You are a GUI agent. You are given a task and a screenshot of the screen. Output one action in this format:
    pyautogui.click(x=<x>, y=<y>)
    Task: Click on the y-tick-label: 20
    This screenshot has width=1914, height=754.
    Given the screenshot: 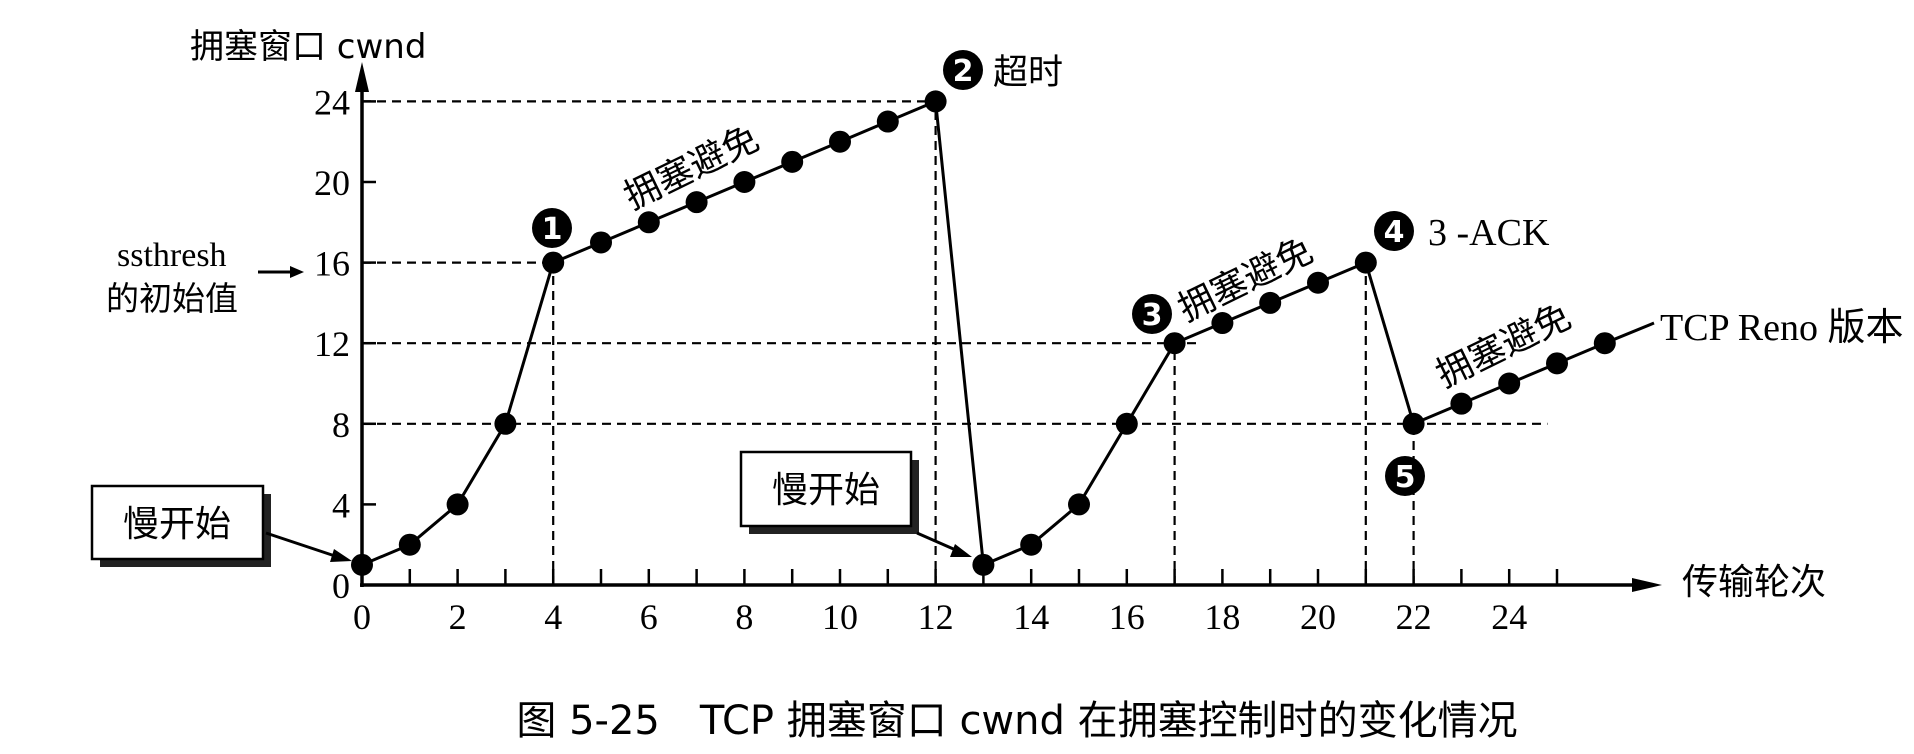 What is the action you would take?
    pyautogui.click(x=332, y=183)
    